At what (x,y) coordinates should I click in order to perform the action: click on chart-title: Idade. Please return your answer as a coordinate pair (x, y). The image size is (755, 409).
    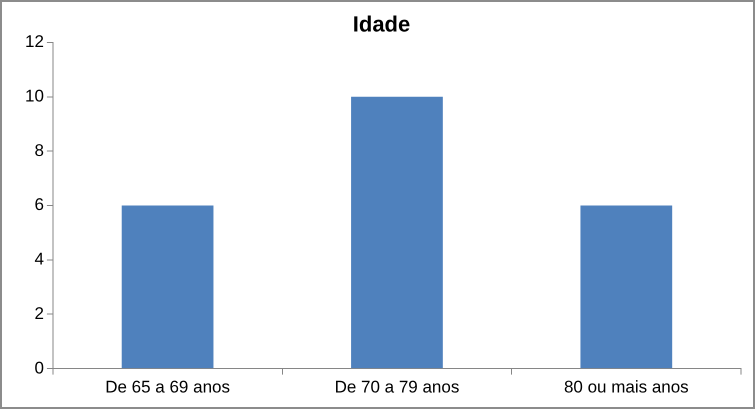
    Looking at the image, I should click on (381, 23).